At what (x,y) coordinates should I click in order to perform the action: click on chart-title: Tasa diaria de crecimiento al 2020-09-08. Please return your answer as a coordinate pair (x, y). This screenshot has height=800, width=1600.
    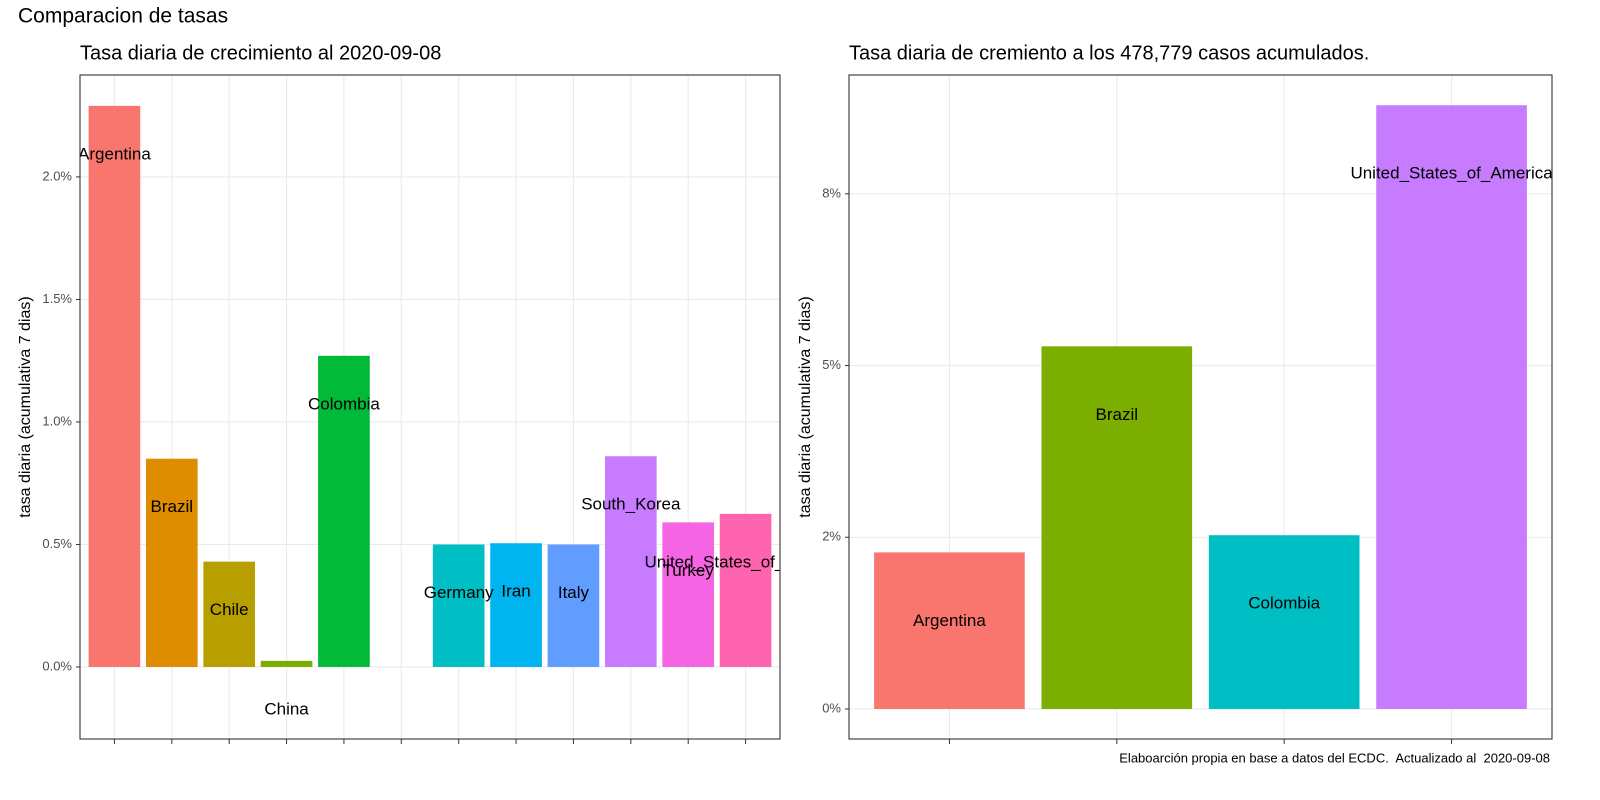
    Looking at the image, I should click on (260, 53).